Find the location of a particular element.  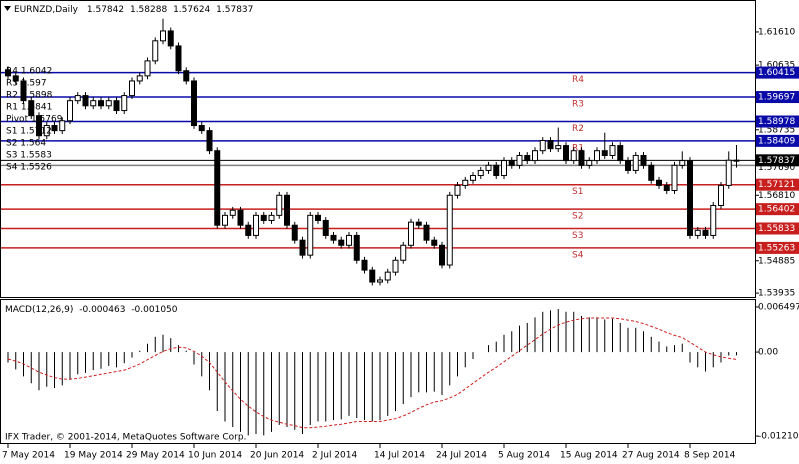

x-tick-label: 24 Jul 2014 is located at coordinates (461, 456).